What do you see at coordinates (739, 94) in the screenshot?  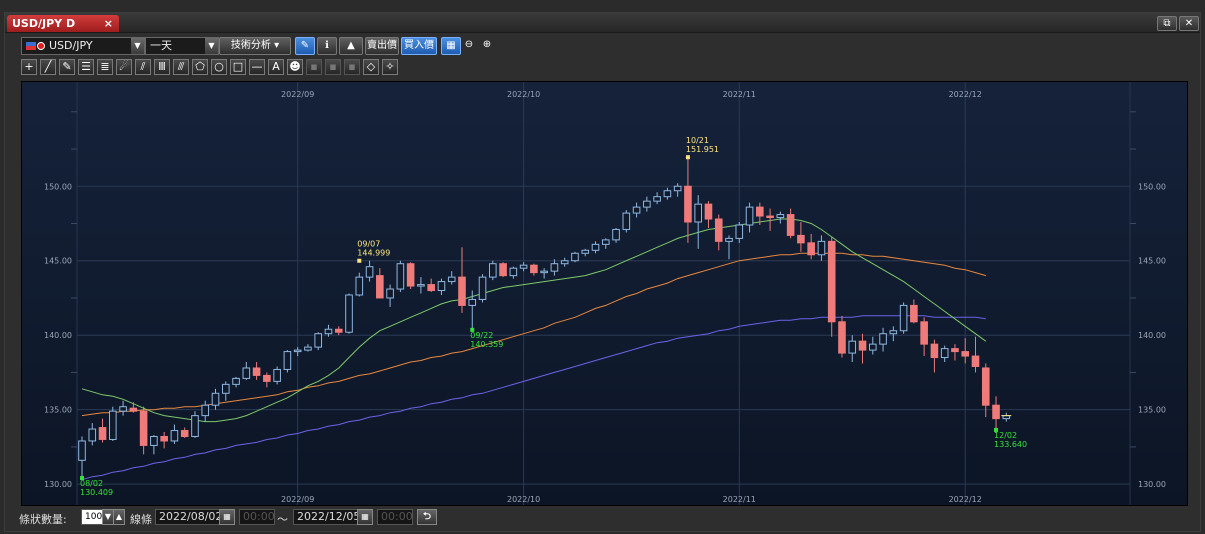 I see `x-tick-label-top: 2022/11` at bounding box center [739, 94].